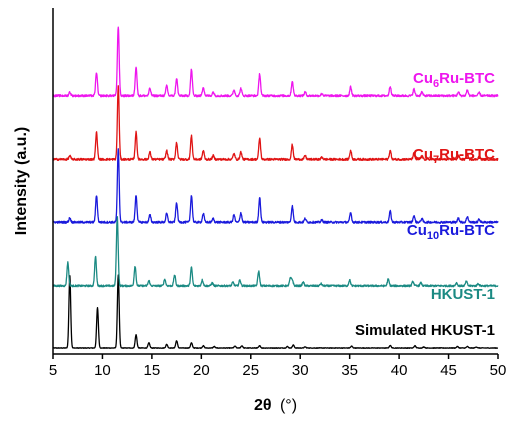 The width and height of the screenshot is (509, 433). I want to click on x-tick-label: 50, so click(498, 370).